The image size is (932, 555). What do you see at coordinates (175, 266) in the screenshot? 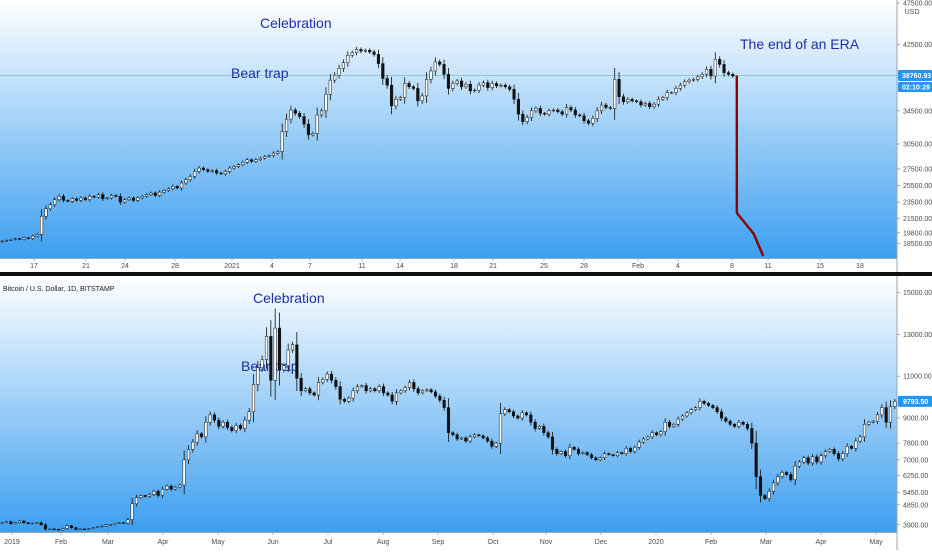
I see `top-time-tick-label: 28` at bounding box center [175, 266].